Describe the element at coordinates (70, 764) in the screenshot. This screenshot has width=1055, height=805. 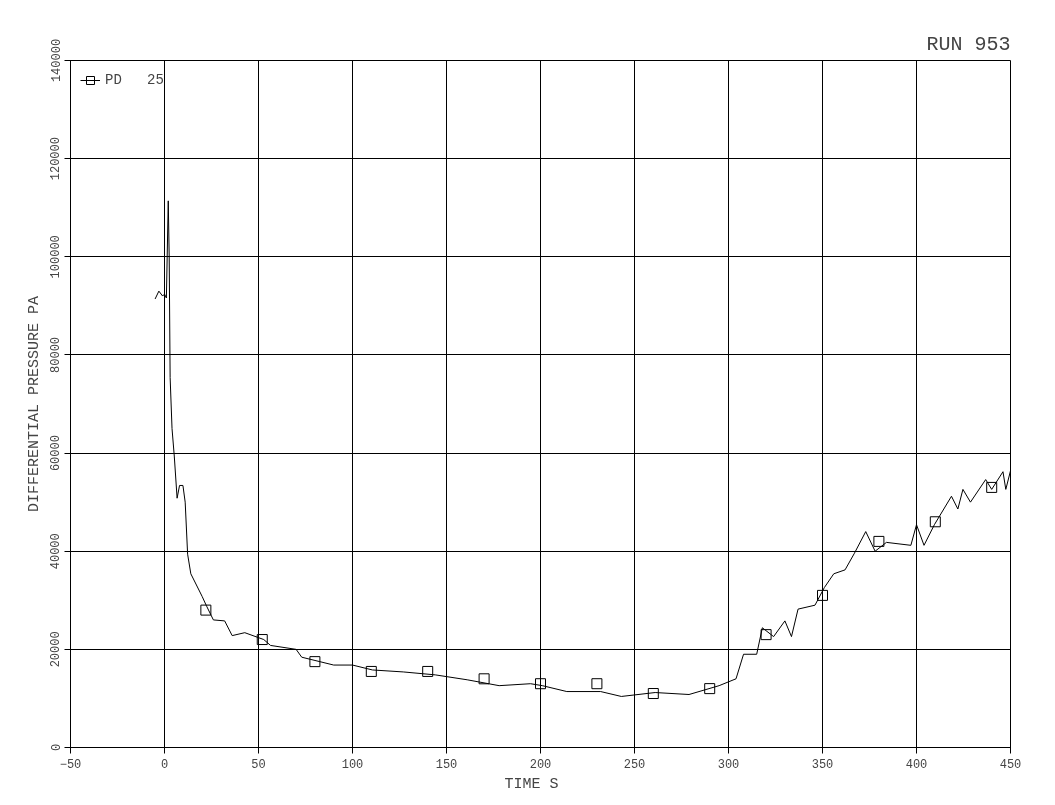
I see `x-tick-label: −50` at that location.